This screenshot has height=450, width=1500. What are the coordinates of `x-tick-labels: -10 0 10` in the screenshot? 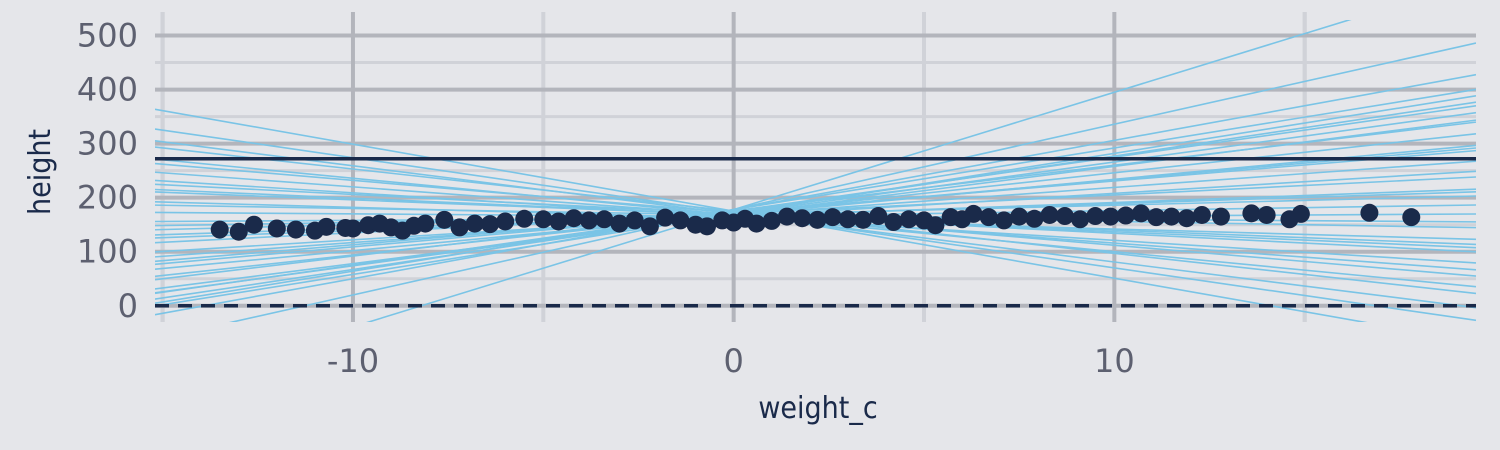 It's located at (731, 361).